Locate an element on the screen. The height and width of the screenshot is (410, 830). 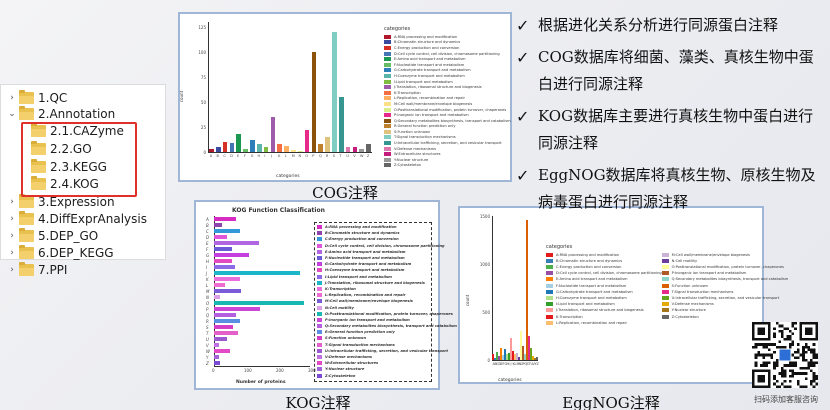
kog-legend-item: G:Carbohydrate transport and metabolism is located at coordinates (373, 264).